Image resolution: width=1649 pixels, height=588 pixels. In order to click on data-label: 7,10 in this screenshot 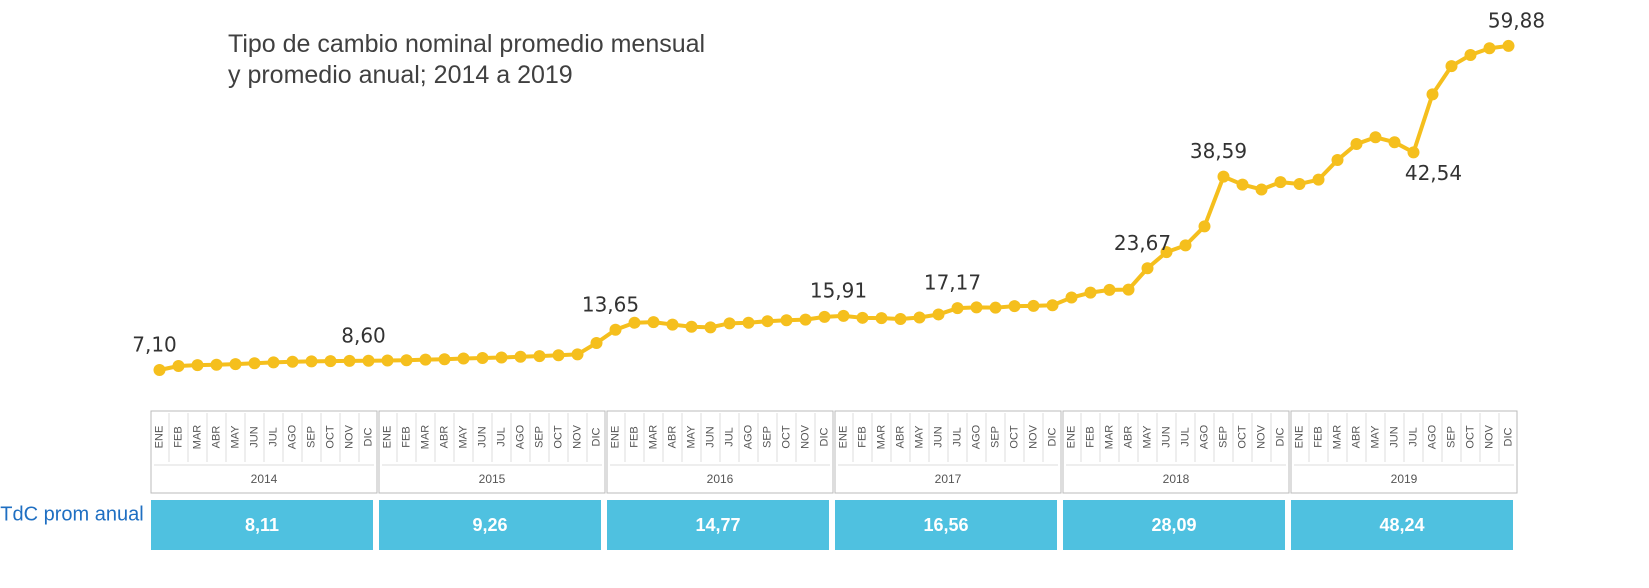, I will do `click(154, 345)`.